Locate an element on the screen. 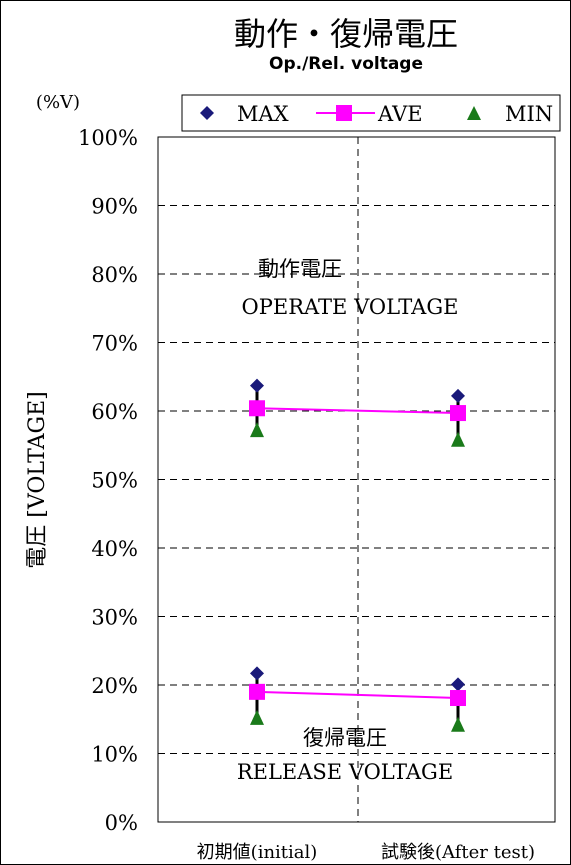 The height and width of the screenshot is (865, 571). legend-ave-label: AVE is located at coordinates (400, 114).